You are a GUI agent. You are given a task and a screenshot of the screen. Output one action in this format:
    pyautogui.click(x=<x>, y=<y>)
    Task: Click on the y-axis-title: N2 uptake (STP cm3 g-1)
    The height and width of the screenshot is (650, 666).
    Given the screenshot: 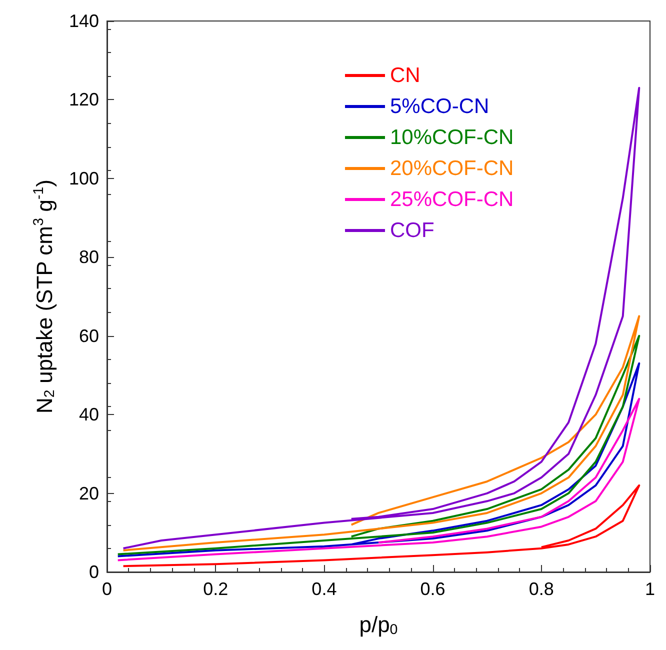 What is the action you would take?
    pyautogui.click(x=44, y=296)
    